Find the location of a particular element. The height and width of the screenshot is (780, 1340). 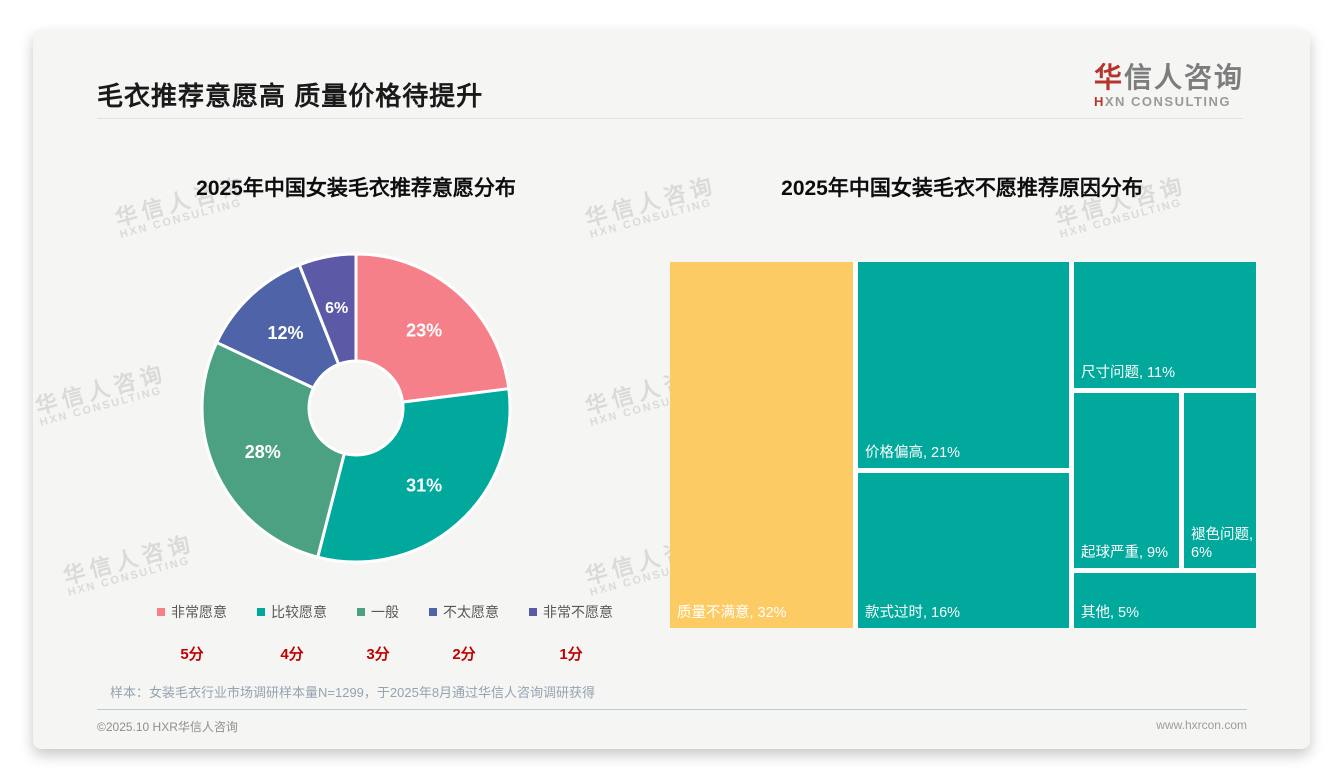

score-label: 5分 is located at coordinates (192, 654).